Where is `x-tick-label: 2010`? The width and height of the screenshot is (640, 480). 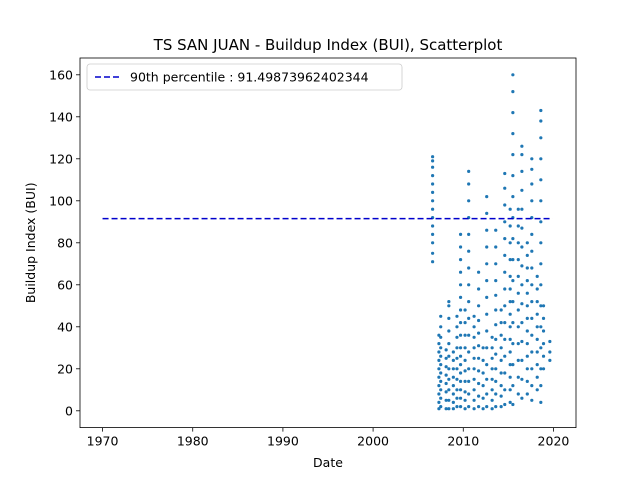 x-tick-label: 2010 is located at coordinates (463, 441).